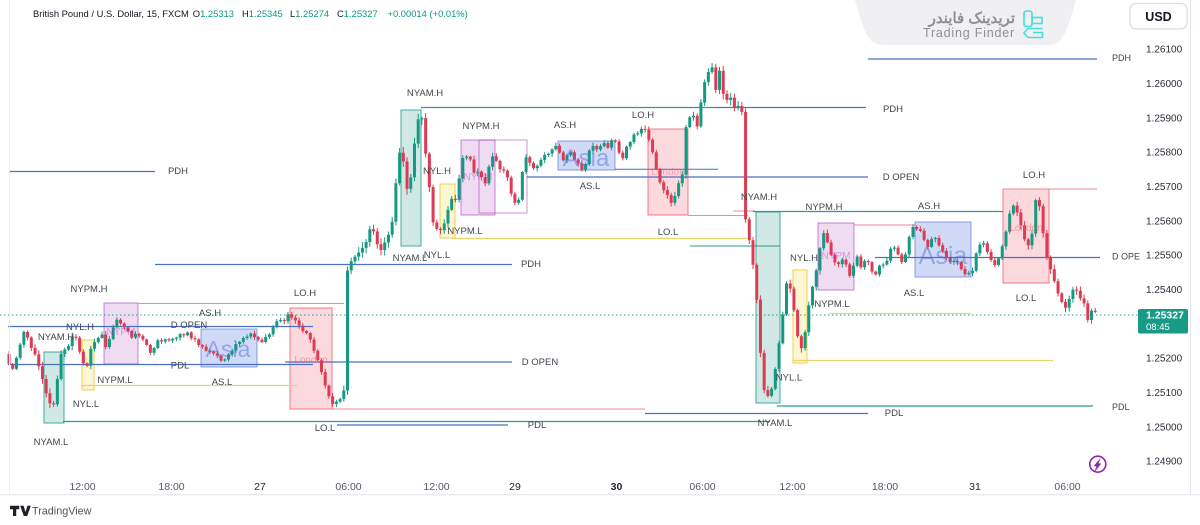  Describe the element at coordinates (1164, 118) in the screenshot. I see `svg-text: 1.25900` at that location.